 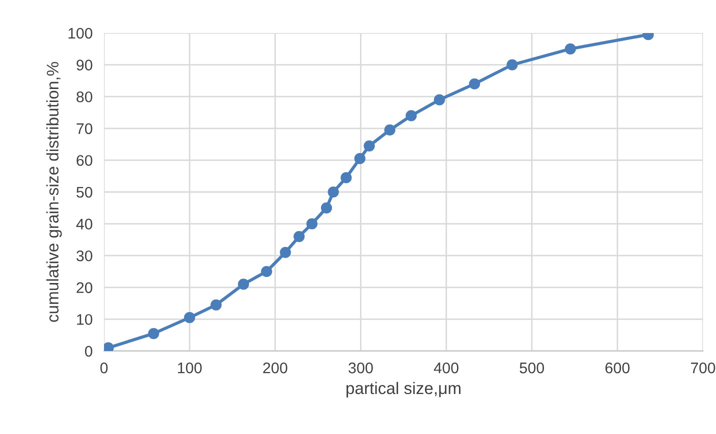 What do you see at coordinates (84, 128) in the screenshot?
I see `y-tick-label: 70` at bounding box center [84, 128].